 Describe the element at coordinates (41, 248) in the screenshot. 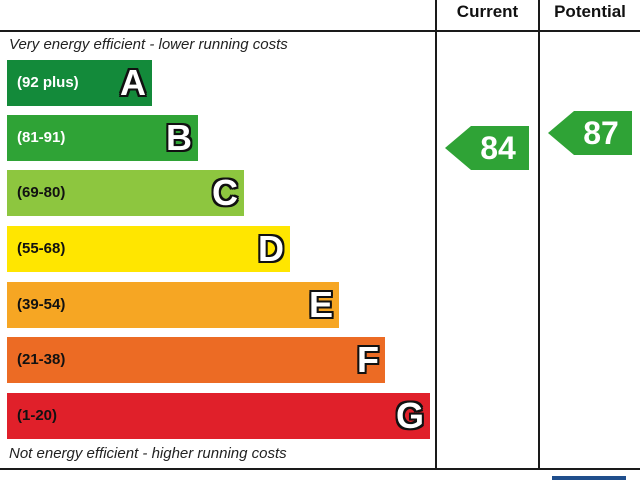

I see `band-range-label: (55-68)` at that location.